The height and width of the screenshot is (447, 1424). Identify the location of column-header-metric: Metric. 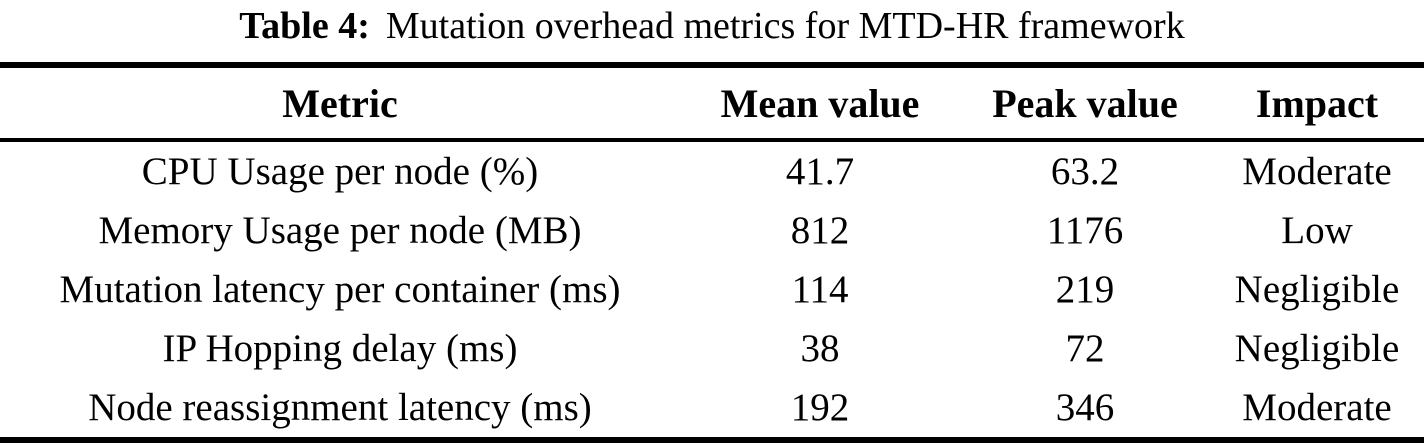
(340, 103).